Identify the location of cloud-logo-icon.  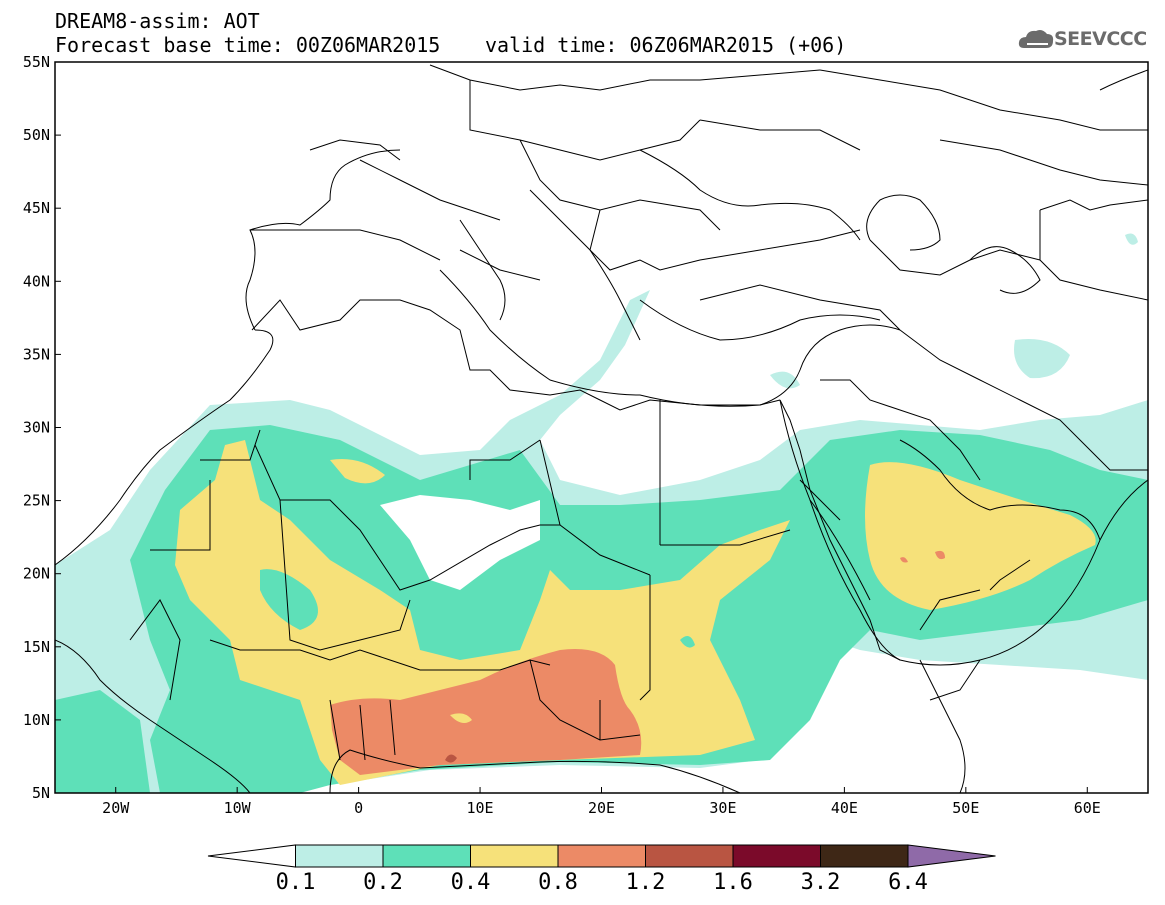
(1036, 39).